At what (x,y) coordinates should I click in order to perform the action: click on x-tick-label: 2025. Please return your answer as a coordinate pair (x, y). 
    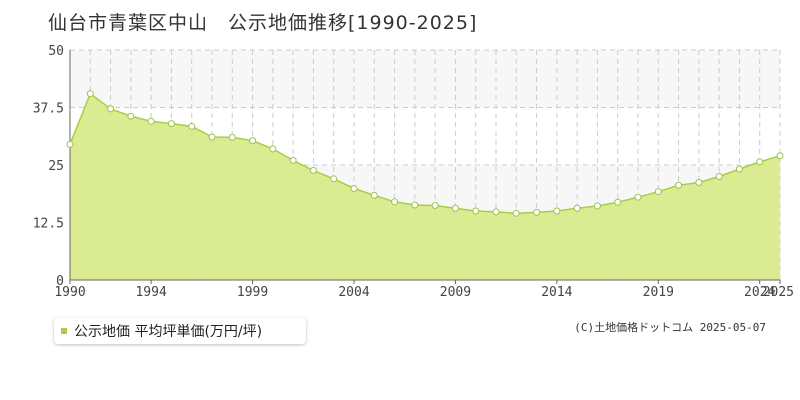
    Looking at the image, I should click on (778, 292).